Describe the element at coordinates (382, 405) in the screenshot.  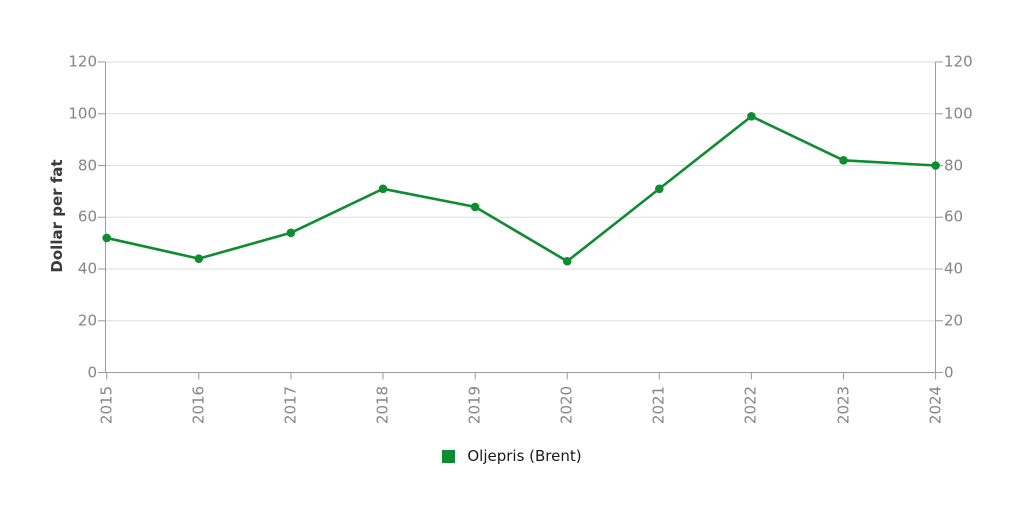
I see `x-tick-label: 2018` at that location.